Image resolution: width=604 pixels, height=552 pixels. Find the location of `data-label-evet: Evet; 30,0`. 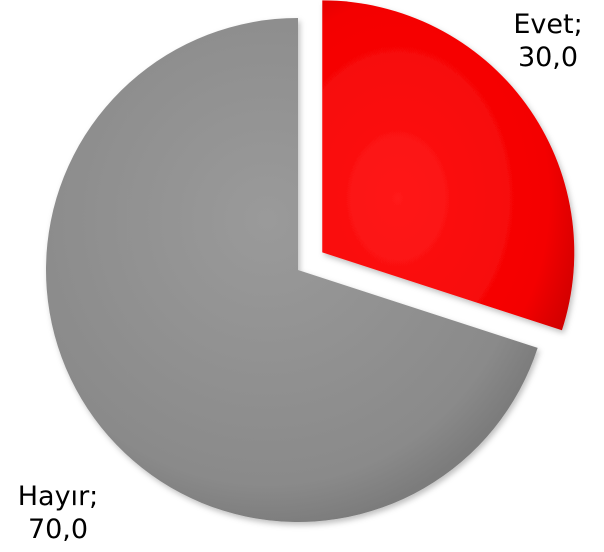

data-label-evet: Evet; 30,0 is located at coordinates (547, 41).